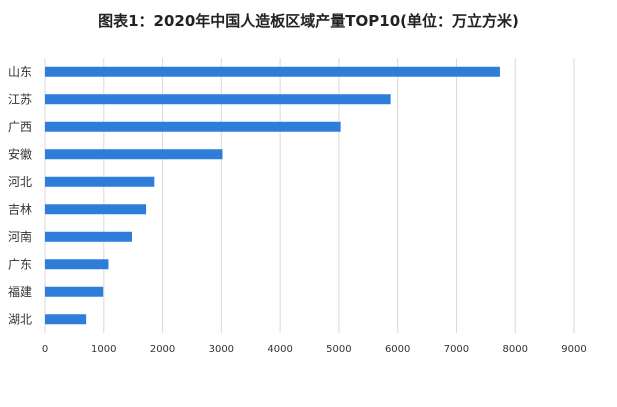 This screenshot has width=617, height=407. What do you see at coordinates (20, 72) in the screenshot?
I see `category-label: 山东` at bounding box center [20, 72].